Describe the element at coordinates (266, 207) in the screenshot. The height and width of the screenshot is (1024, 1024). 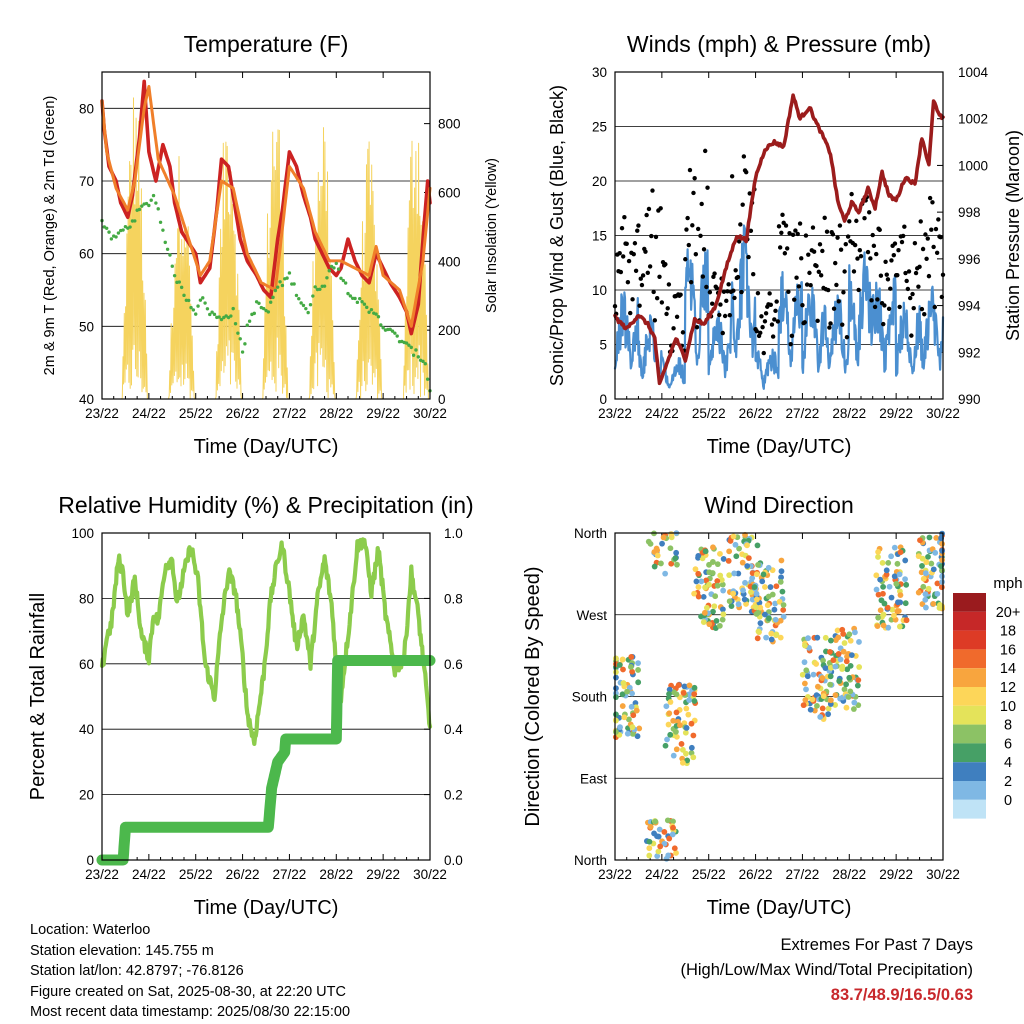
I see `temperature-2m-line` at that location.